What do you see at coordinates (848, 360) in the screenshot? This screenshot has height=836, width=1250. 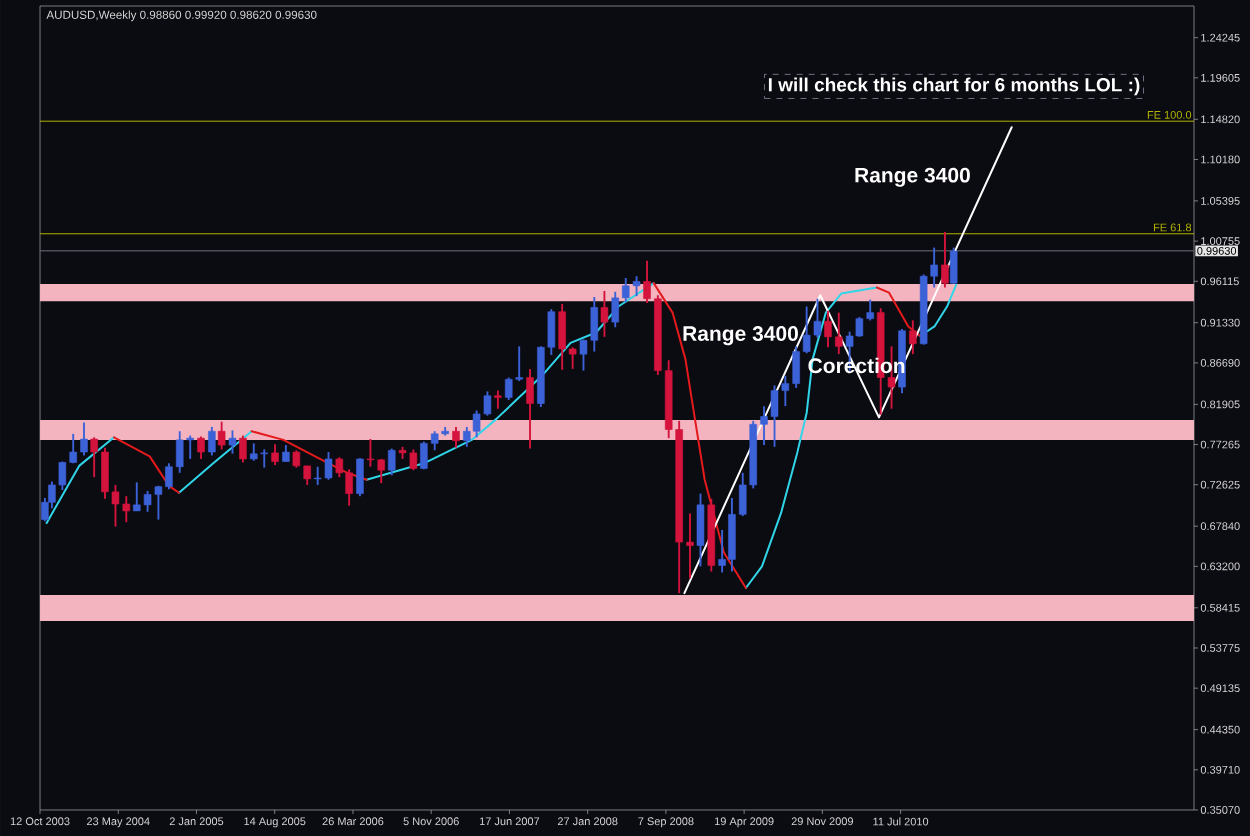 I see `line-series` at bounding box center [848, 360].